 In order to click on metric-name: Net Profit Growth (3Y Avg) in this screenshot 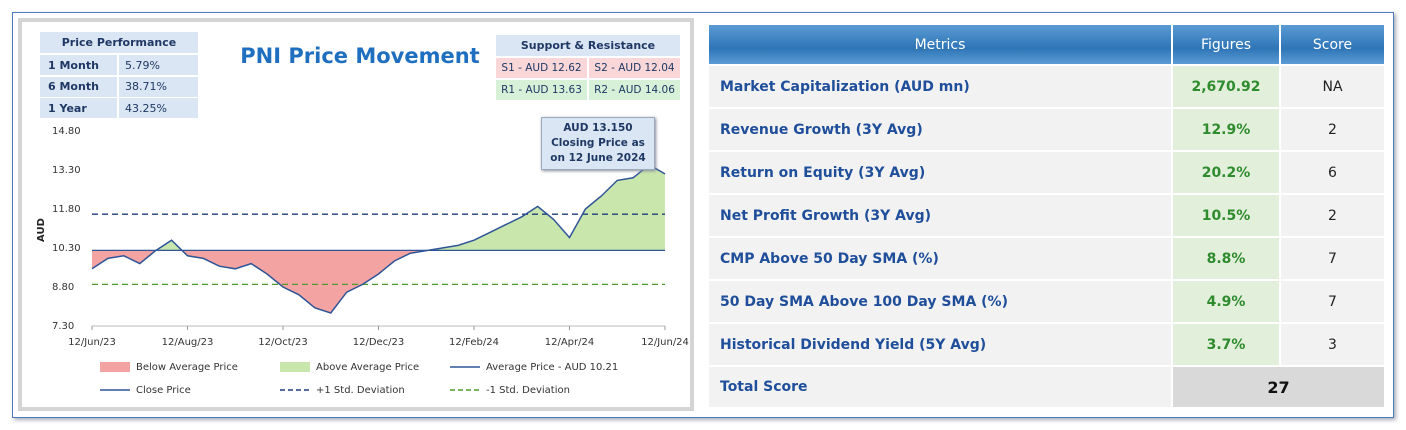, I will do `click(940, 215)`.